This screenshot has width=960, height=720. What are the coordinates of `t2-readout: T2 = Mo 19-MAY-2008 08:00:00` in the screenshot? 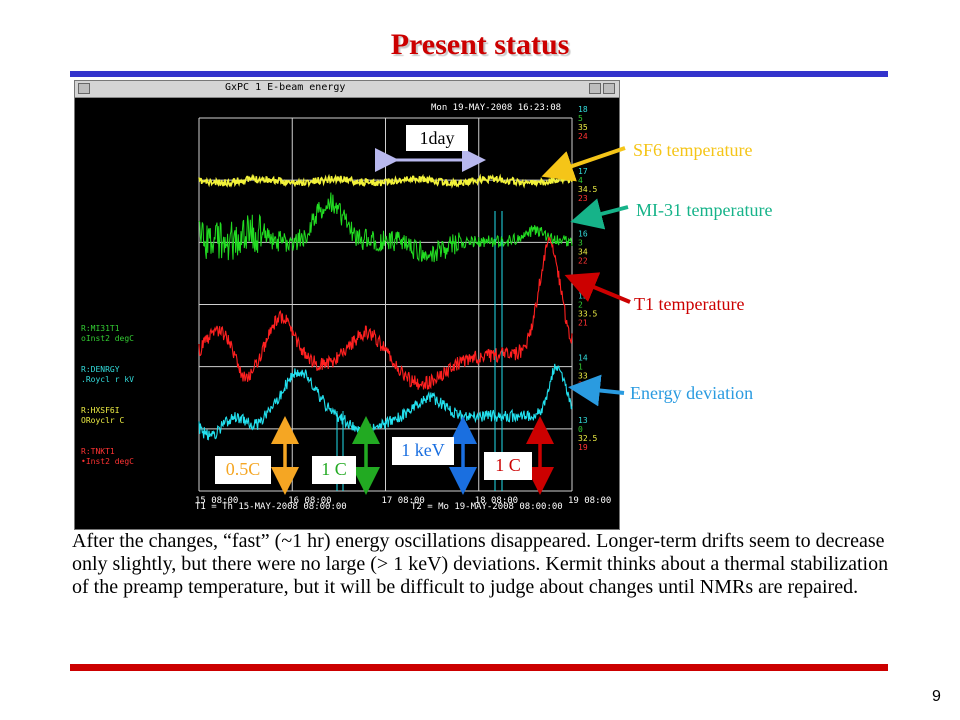 It's located at (487, 507).